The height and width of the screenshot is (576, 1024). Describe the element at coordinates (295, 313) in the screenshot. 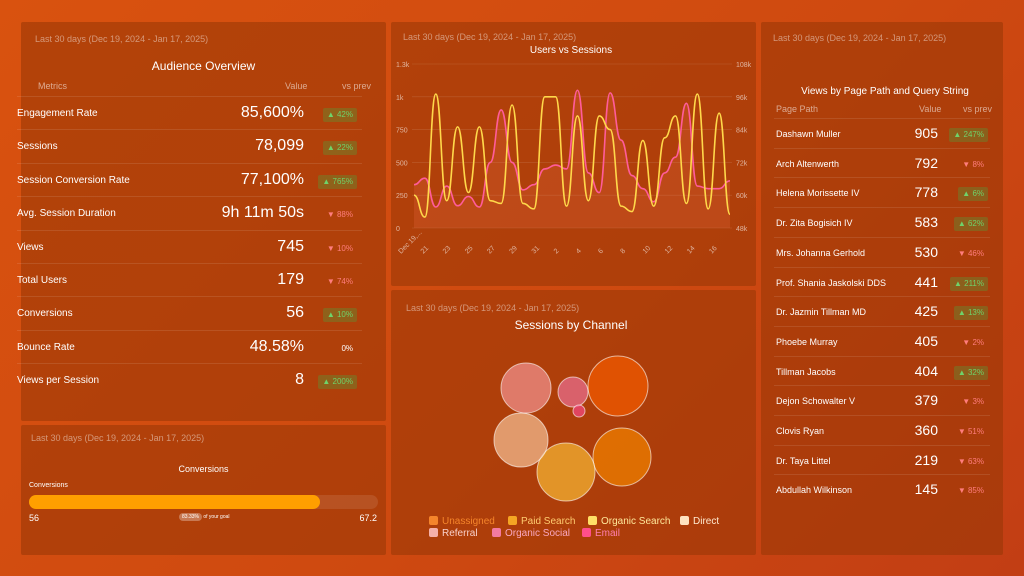

I see `metric-value: 56` at that location.